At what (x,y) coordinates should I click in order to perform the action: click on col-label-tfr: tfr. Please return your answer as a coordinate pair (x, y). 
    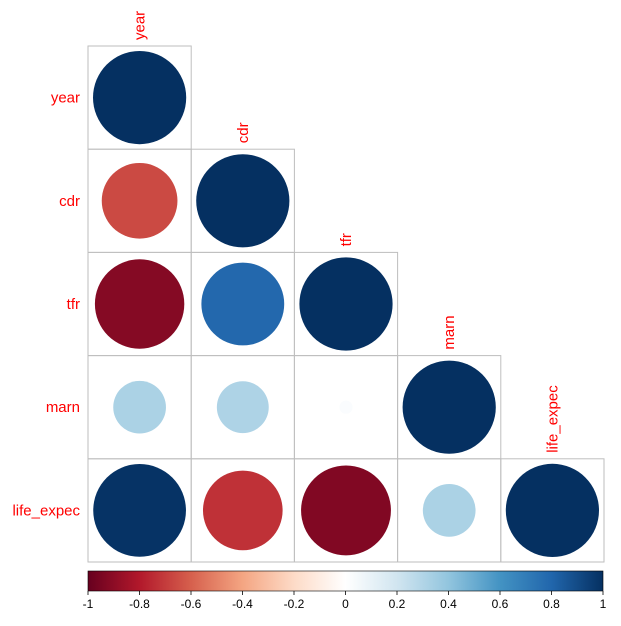
    Looking at the image, I should click on (346, 239).